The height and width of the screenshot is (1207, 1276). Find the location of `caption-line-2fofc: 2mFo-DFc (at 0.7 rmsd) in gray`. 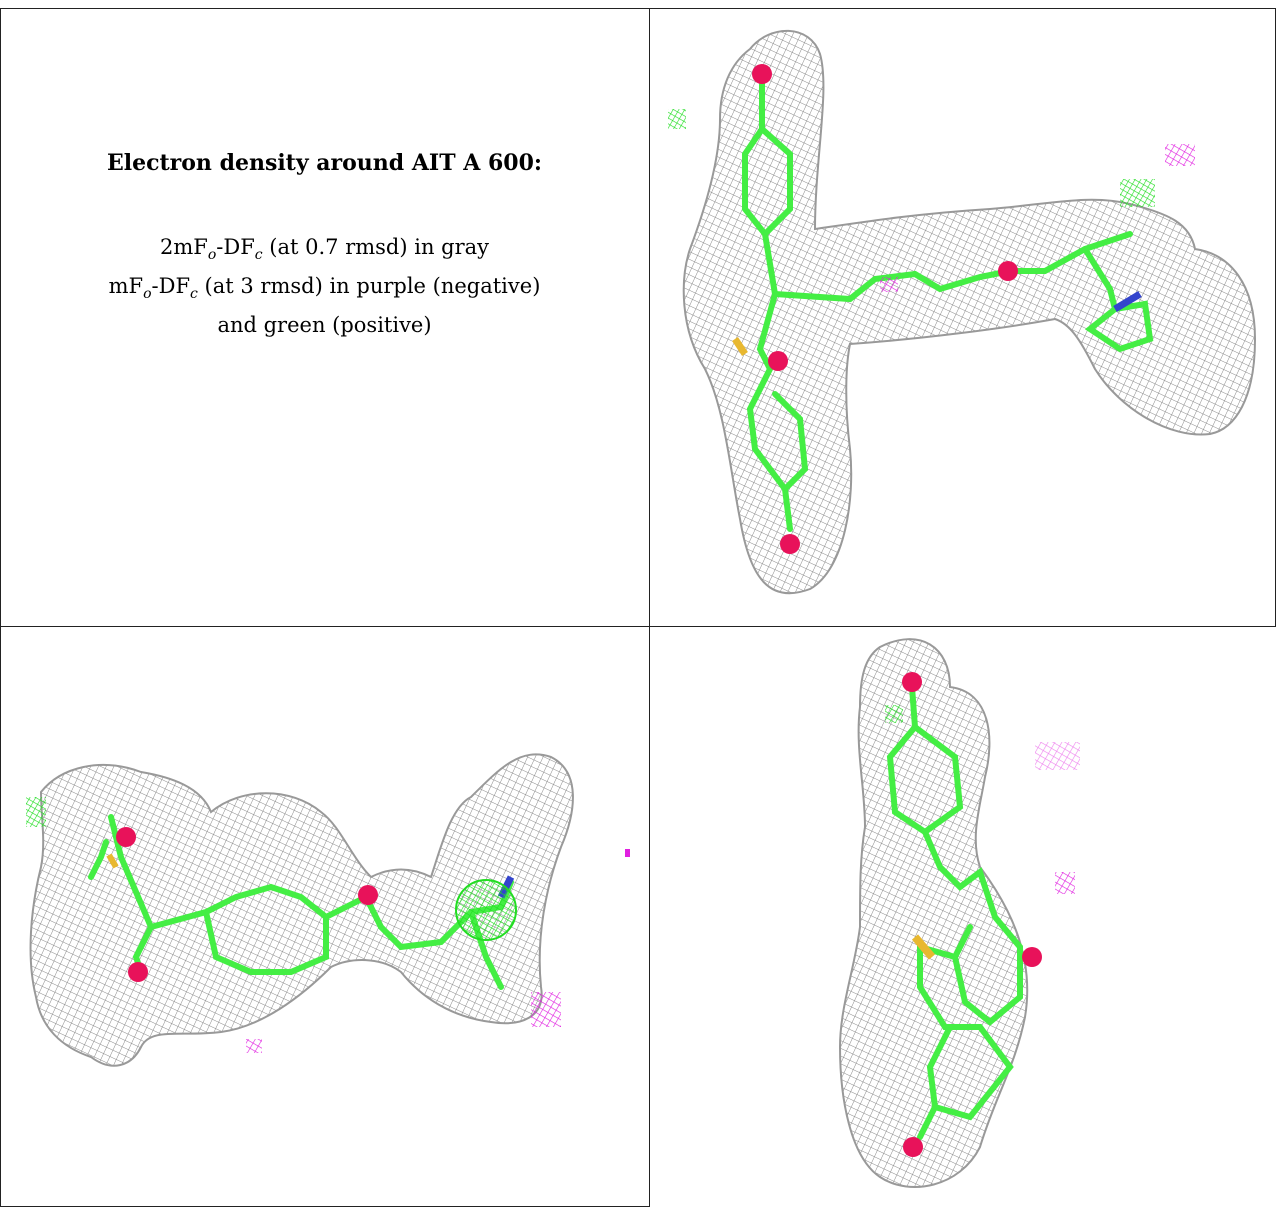

caption-line-2fofc: 2mFo-DFc (at 0.7 rmsd) in gray is located at coordinates (324, 249).